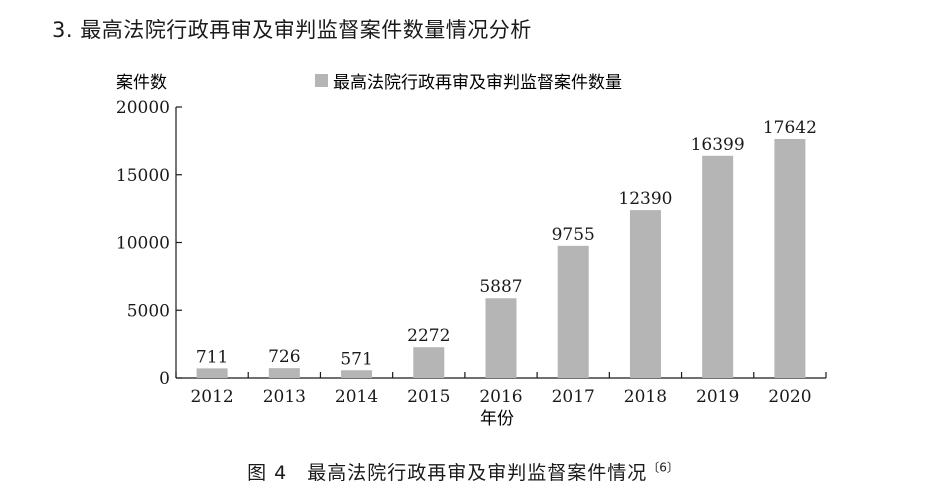 The height and width of the screenshot is (502, 926). What do you see at coordinates (292, 30) in the screenshot?
I see `section-heading: 3. 最高法院行政再审及审判监督案件数量情况分析` at bounding box center [292, 30].